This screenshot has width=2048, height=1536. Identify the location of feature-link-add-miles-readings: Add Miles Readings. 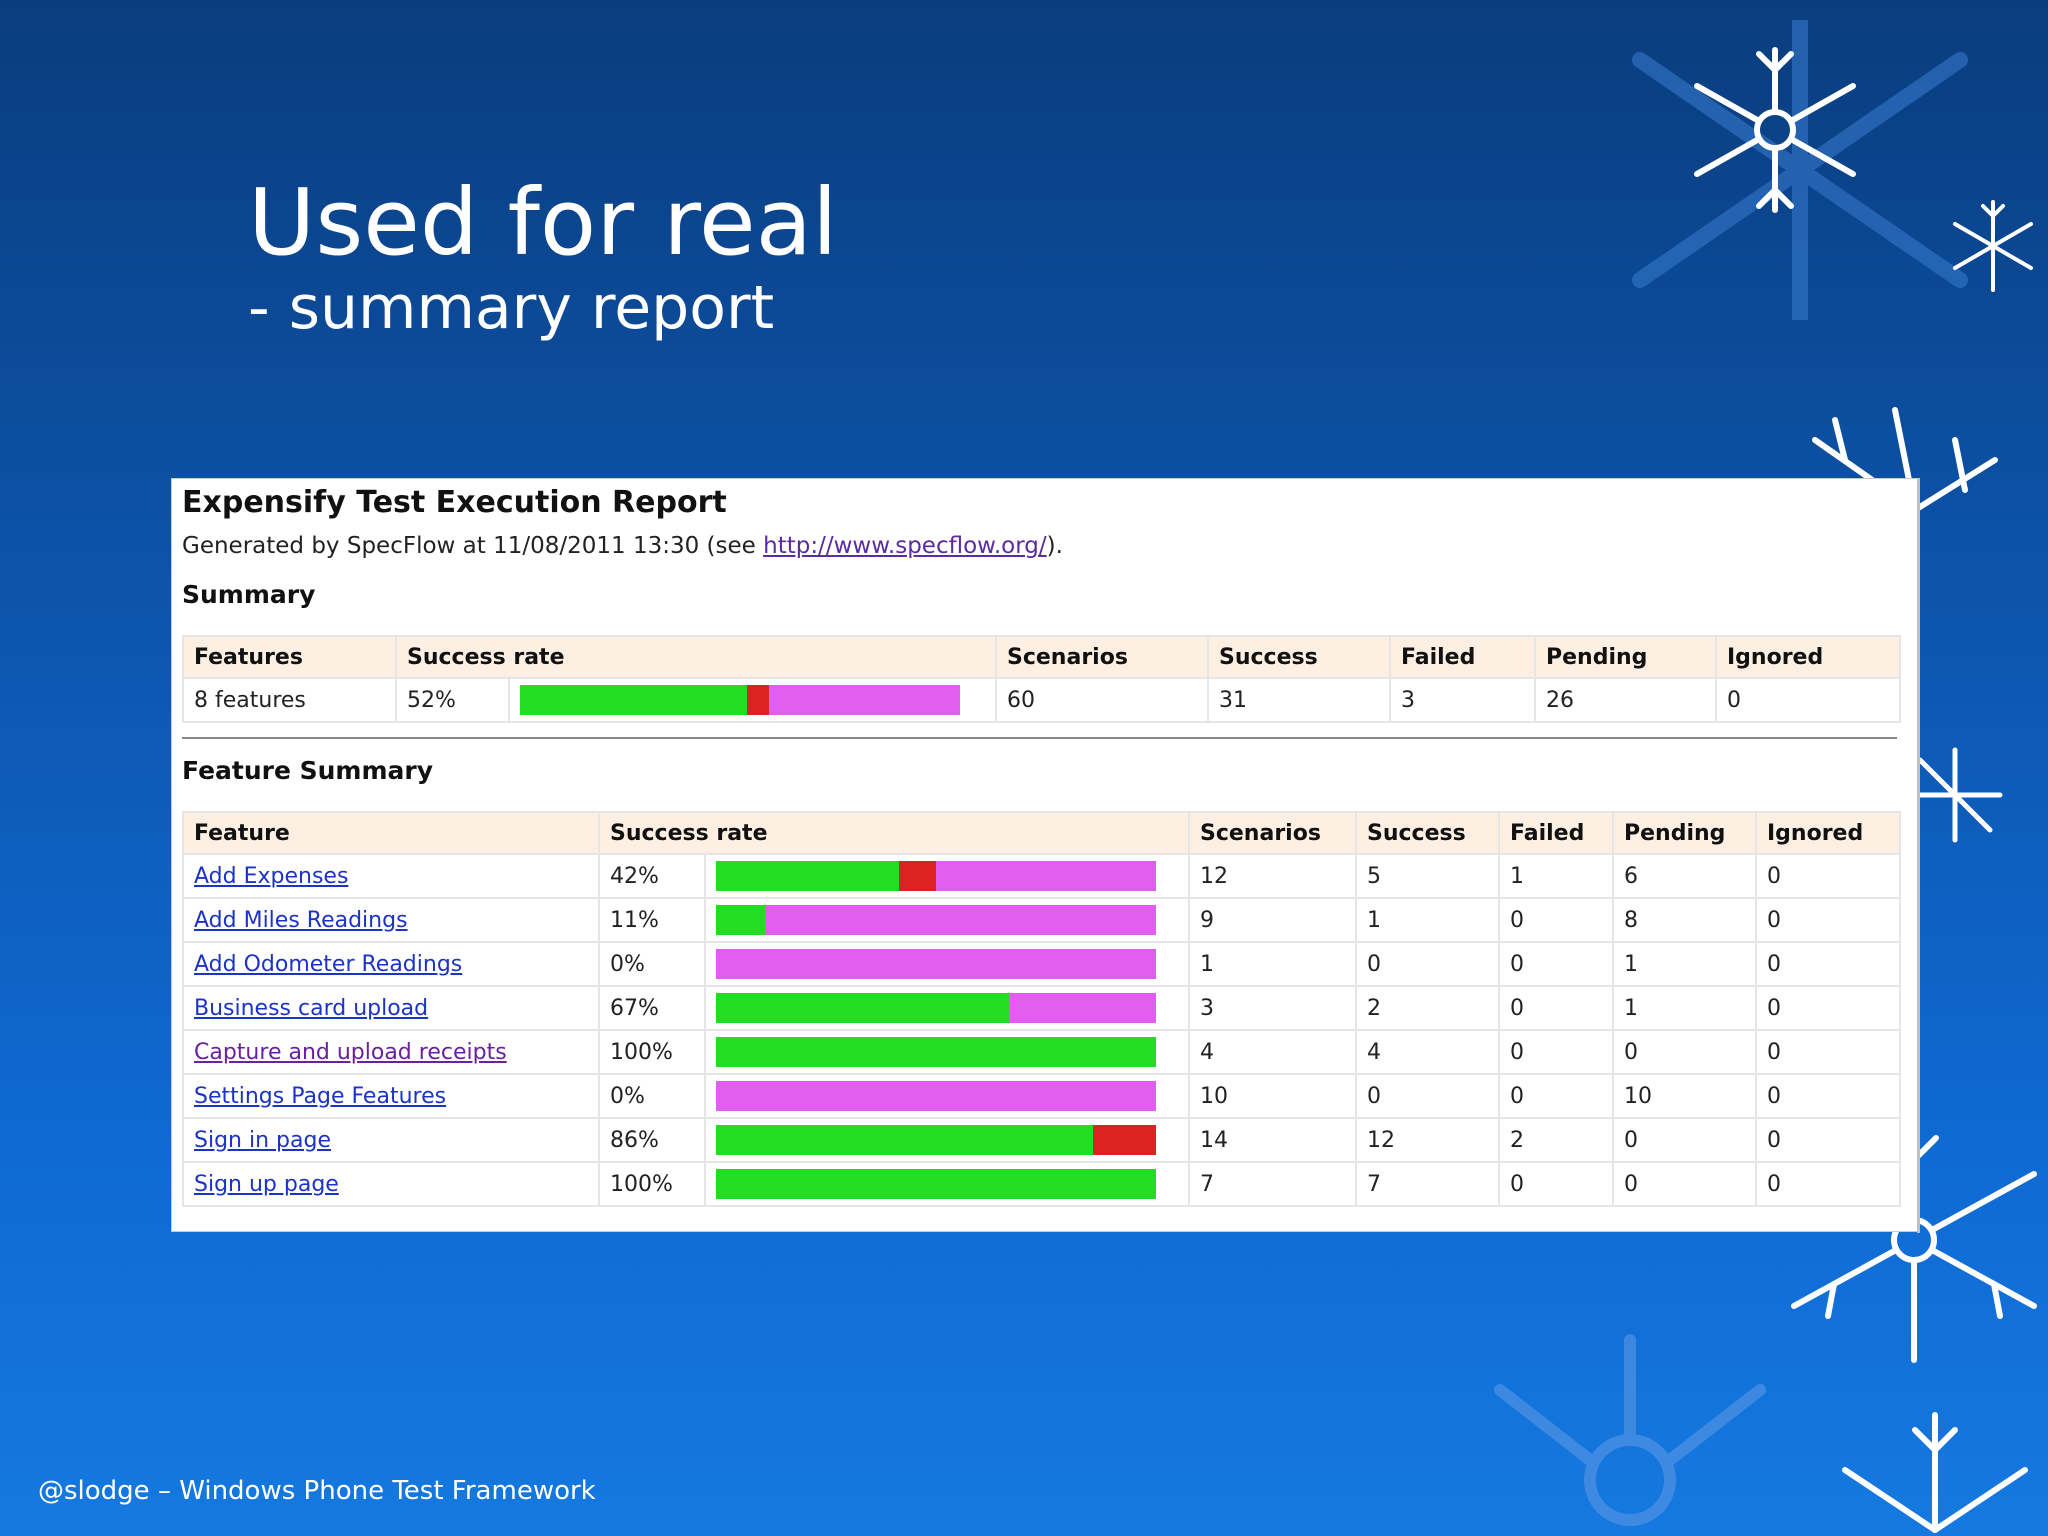
(301, 920).